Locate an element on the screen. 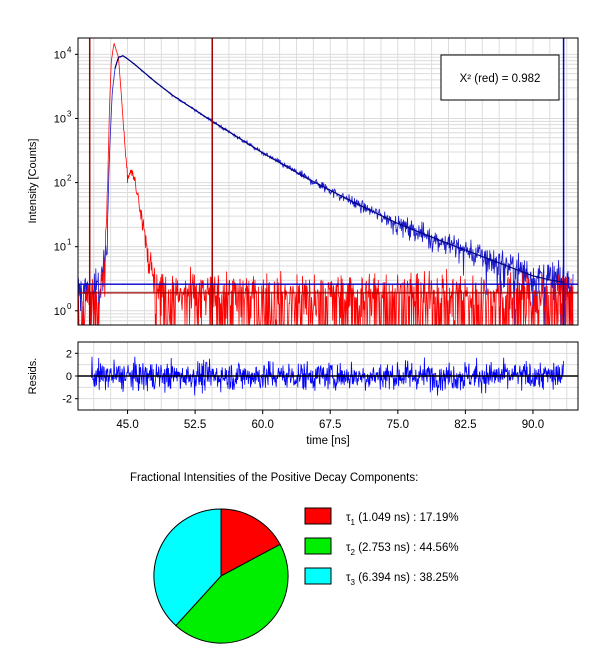 The width and height of the screenshot is (590, 650). chi-square-box is located at coordinates (500, 77).